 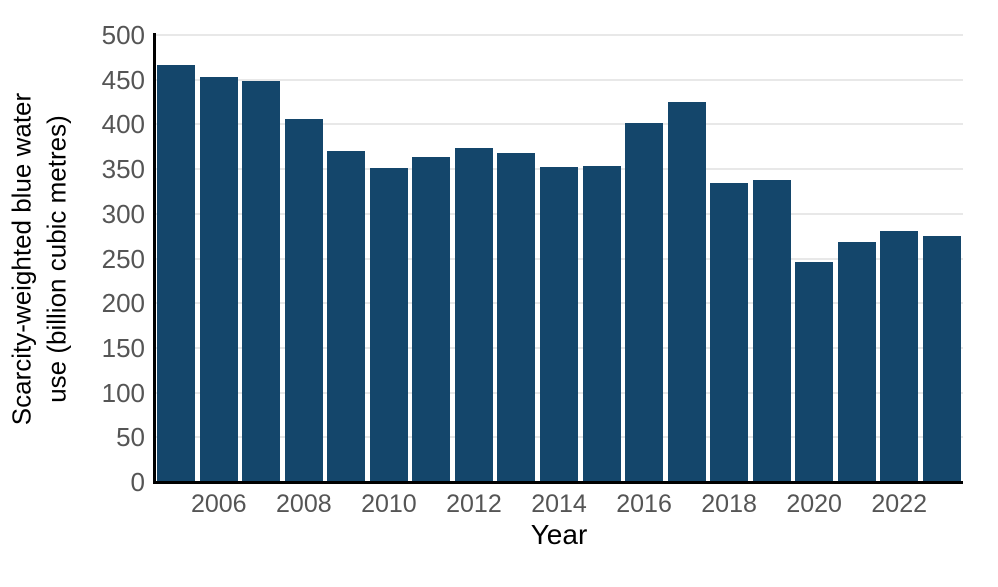 I want to click on y-tick-label-0: 0, so click(x=137, y=482).